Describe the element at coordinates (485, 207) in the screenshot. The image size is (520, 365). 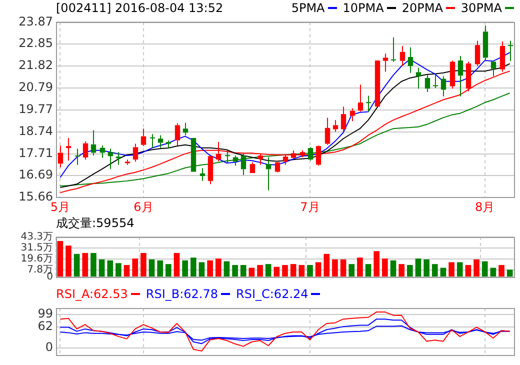
I see `x-tick-label: 8月` at that location.